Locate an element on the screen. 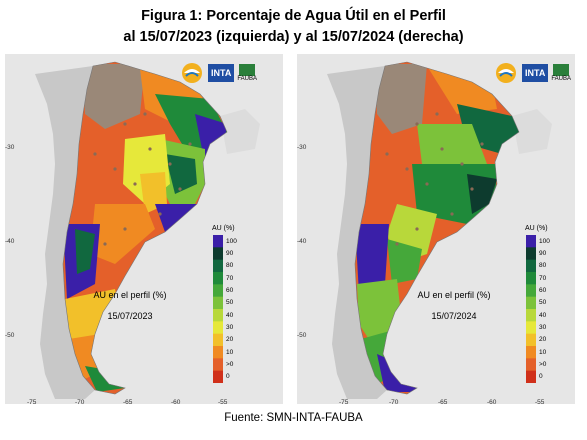 The width and height of the screenshot is (587, 440). map-label-date: 15/07/2023 is located at coordinates (130, 316).